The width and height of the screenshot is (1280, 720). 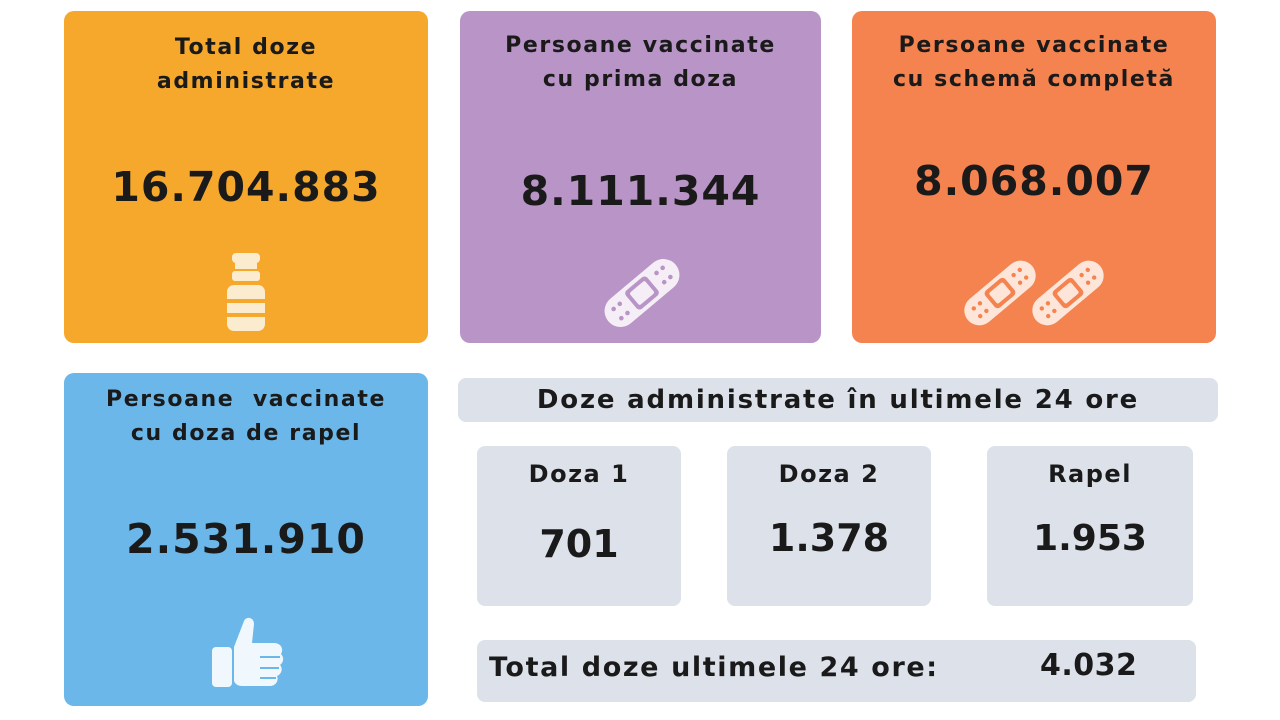 I want to click on booster-dose-title-line2: cu doza de rapel, so click(x=246, y=433).